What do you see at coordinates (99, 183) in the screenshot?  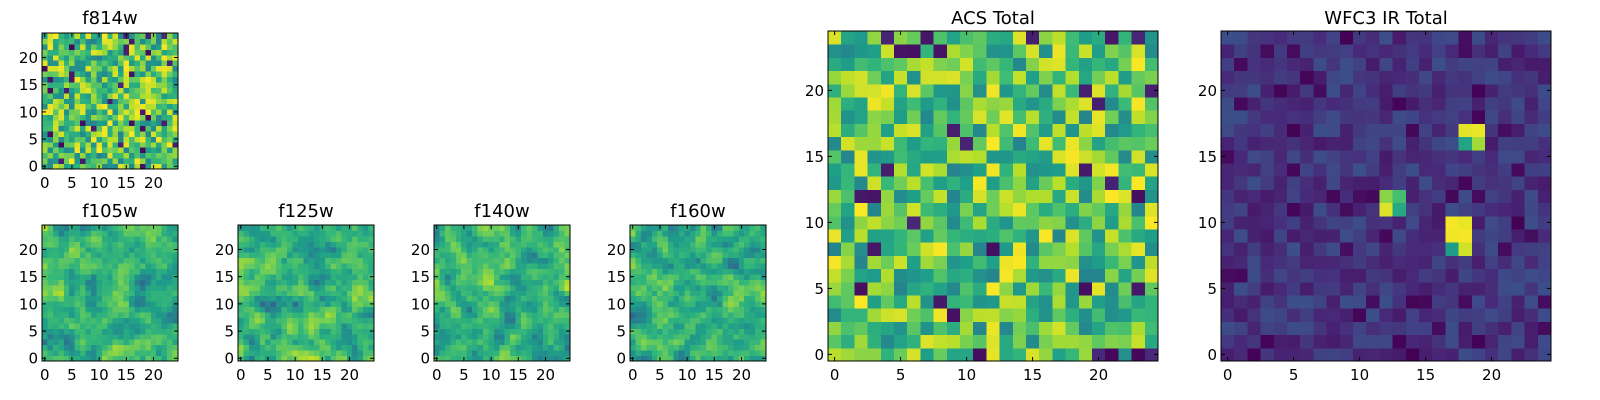 I see `x-tick-label: 10` at bounding box center [99, 183].